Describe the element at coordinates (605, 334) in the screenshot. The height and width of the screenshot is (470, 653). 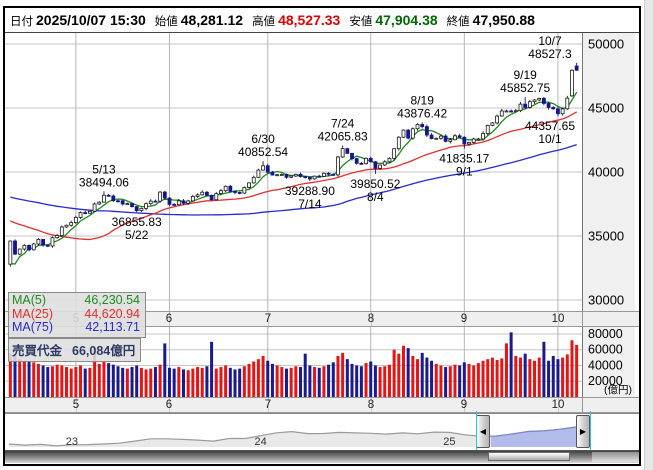
I see `svg-text: 80000` at that location.